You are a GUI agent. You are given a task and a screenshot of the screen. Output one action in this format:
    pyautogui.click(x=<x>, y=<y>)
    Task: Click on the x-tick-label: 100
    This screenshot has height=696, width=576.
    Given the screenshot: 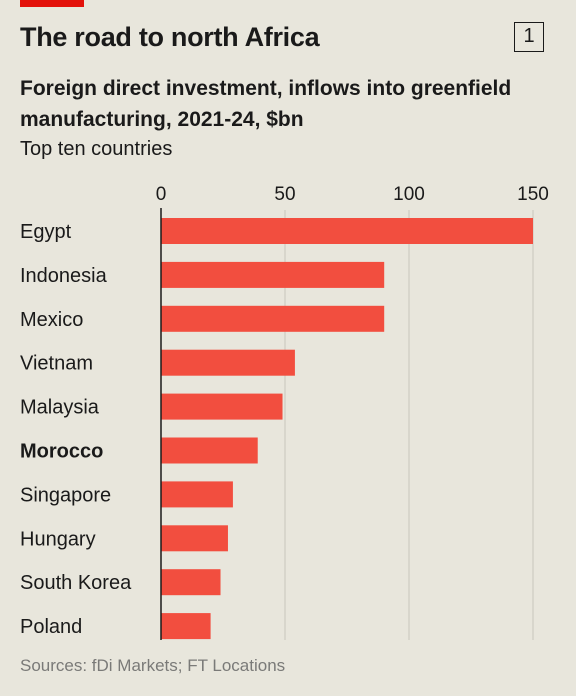 What is the action you would take?
    pyautogui.click(x=409, y=194)
    